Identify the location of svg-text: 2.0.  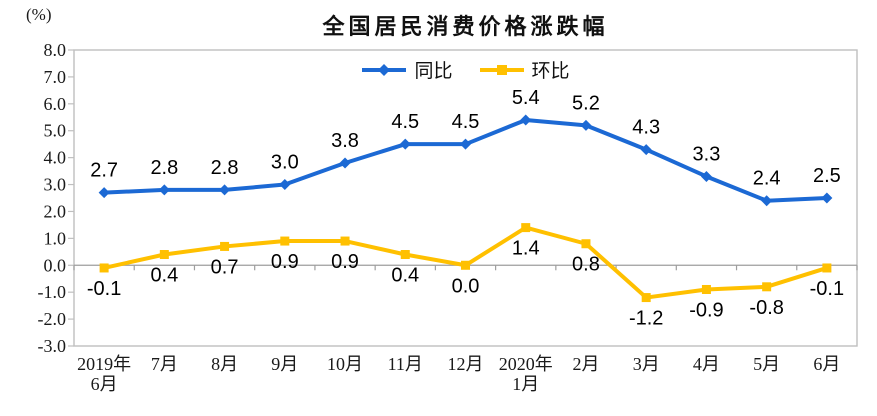
(55, 211).